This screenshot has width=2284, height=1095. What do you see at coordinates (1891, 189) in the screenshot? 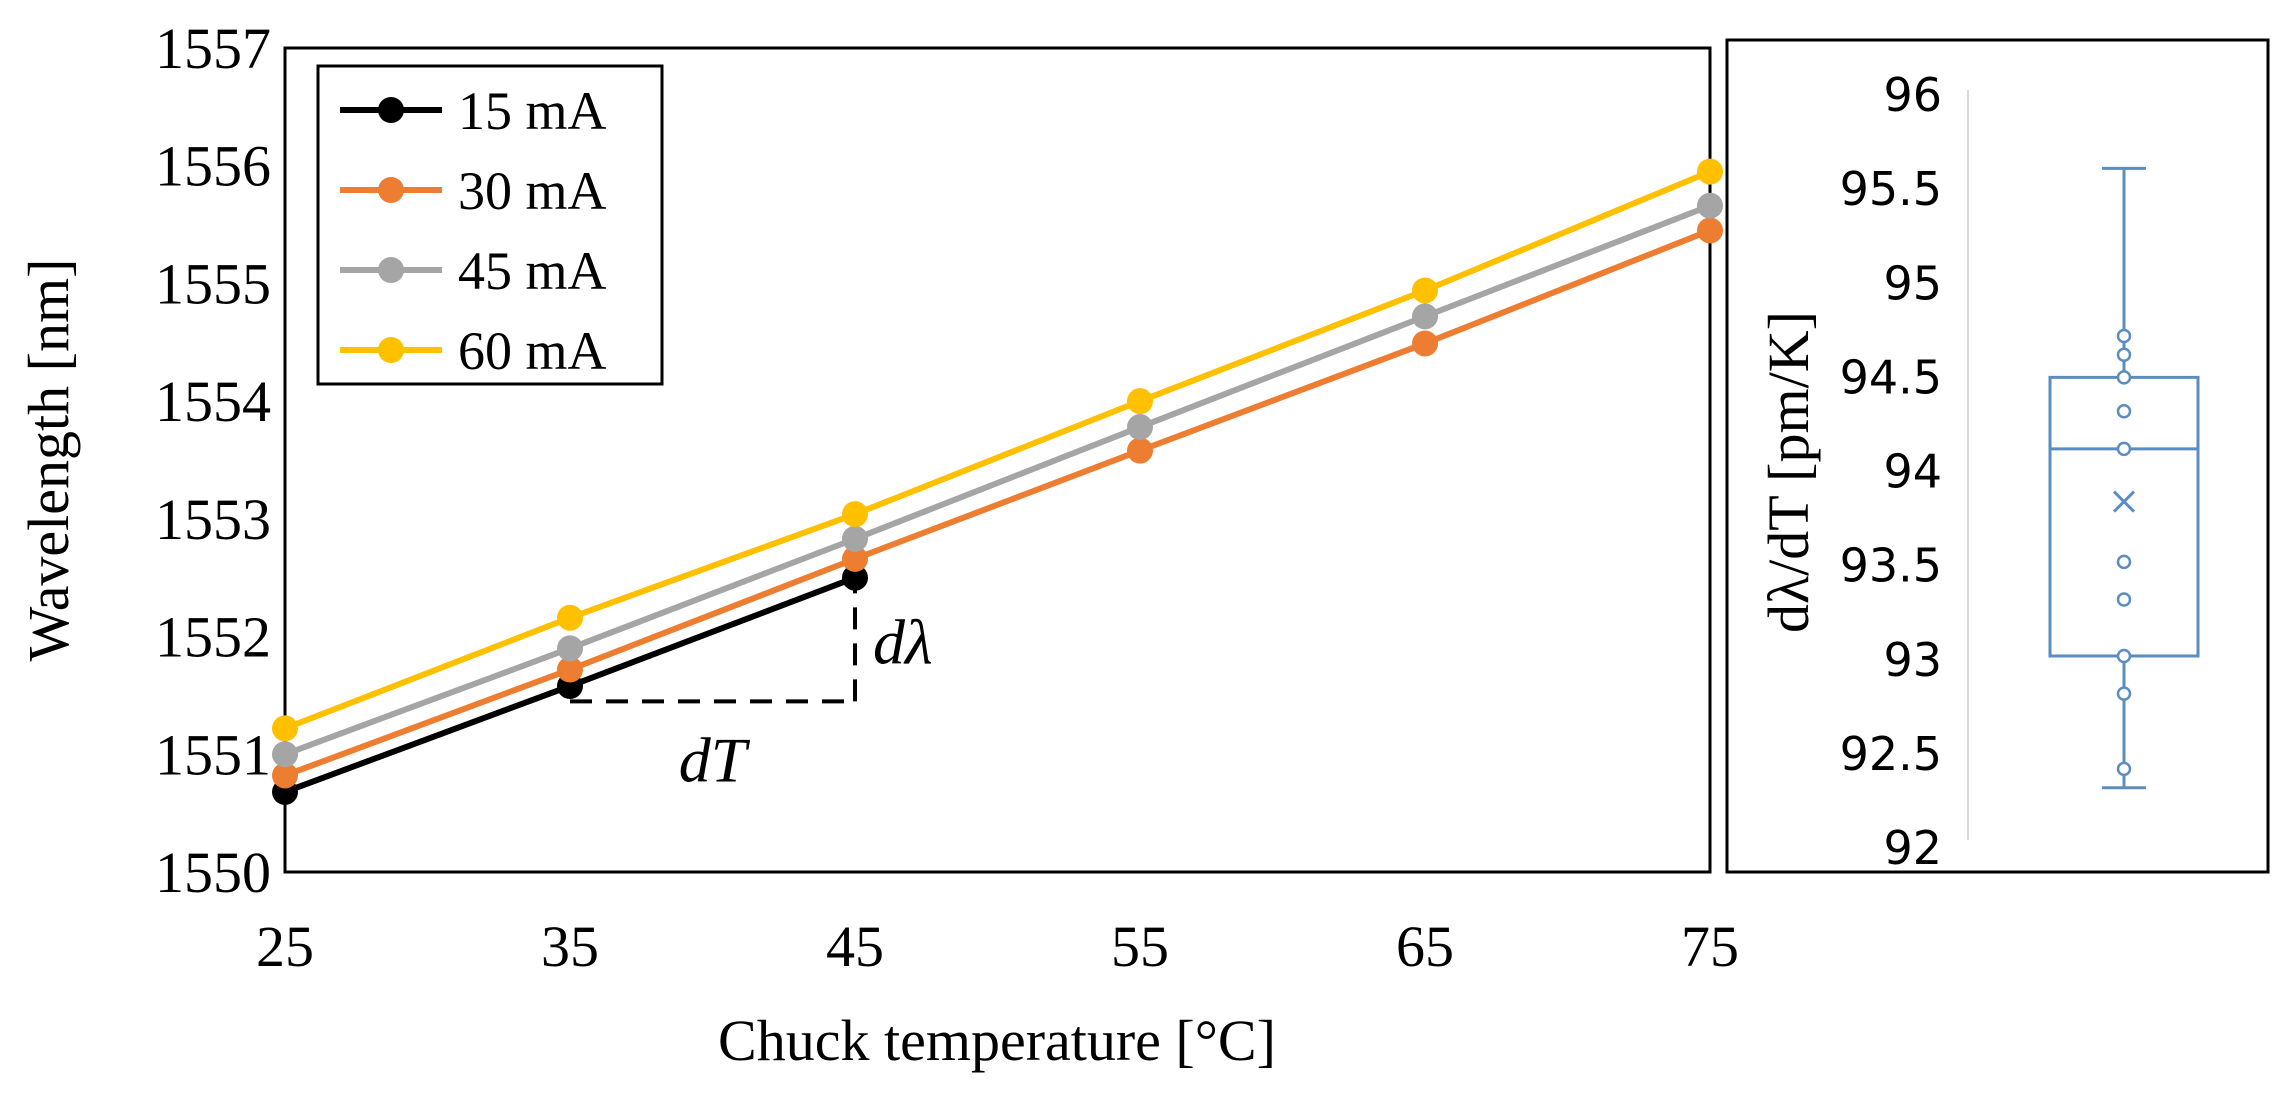
I see `box-y-tick-label-95-5: 95.5` at bounding box center [1891, 189].